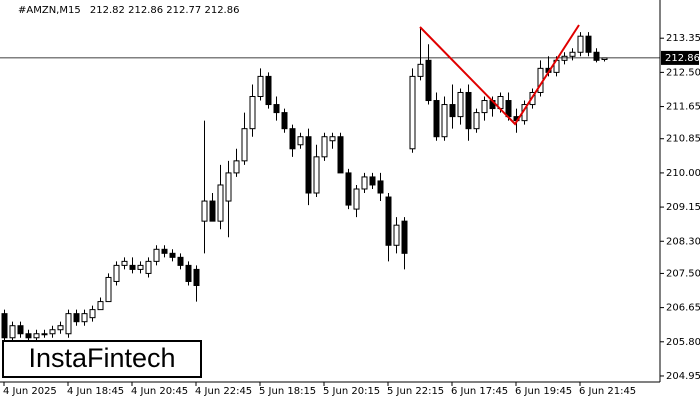 The height and width of the screenshot is (400, 700). I want to click on x-tick-label: 4 Jun 20:45, so click(159, 391).